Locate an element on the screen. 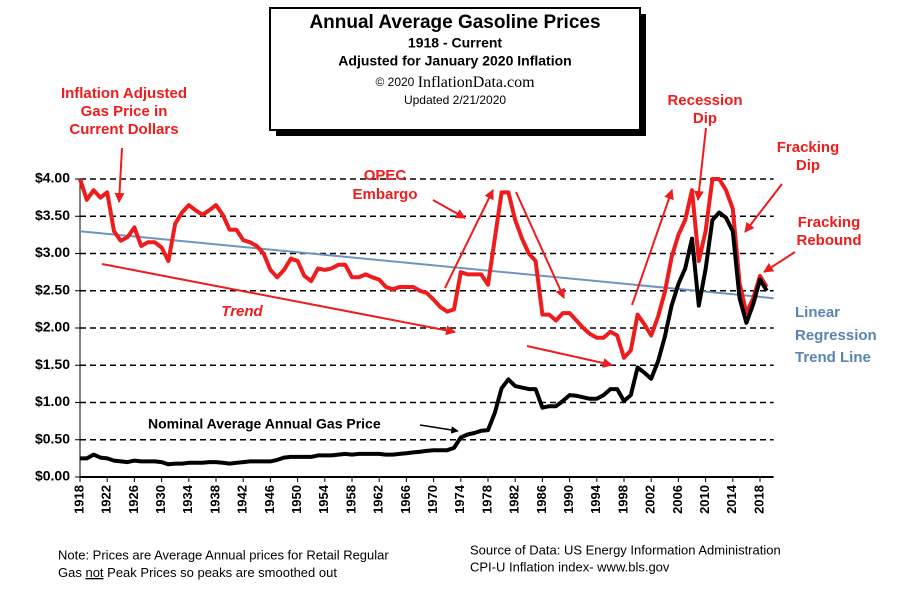  y-tick-label: $0.00 is located at coordinates (52, 476).